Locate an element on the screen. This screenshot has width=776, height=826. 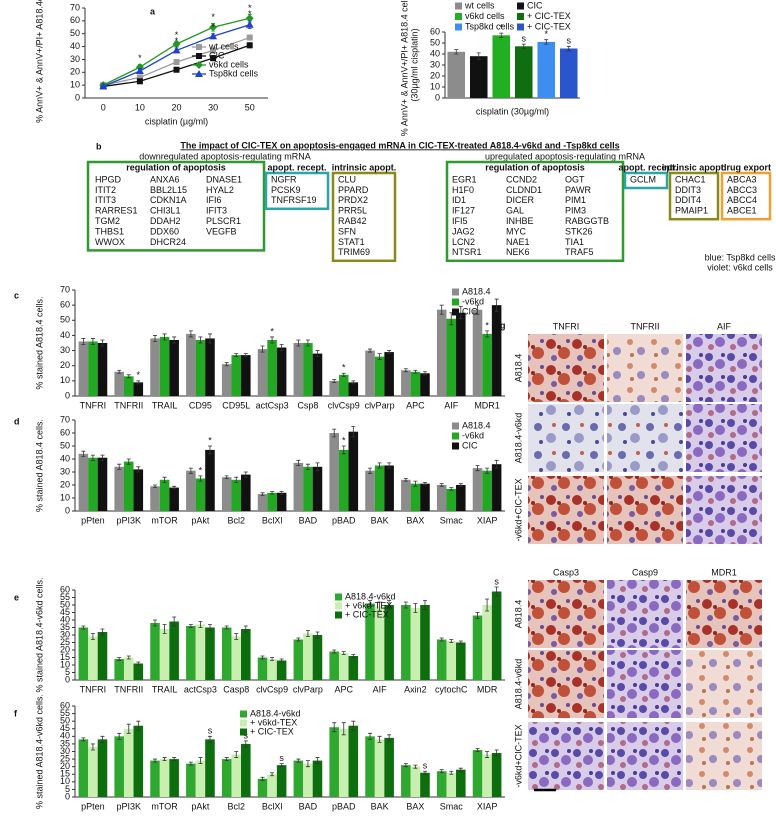
x-tick-label: CD95 is located at coordinates (200, 405).